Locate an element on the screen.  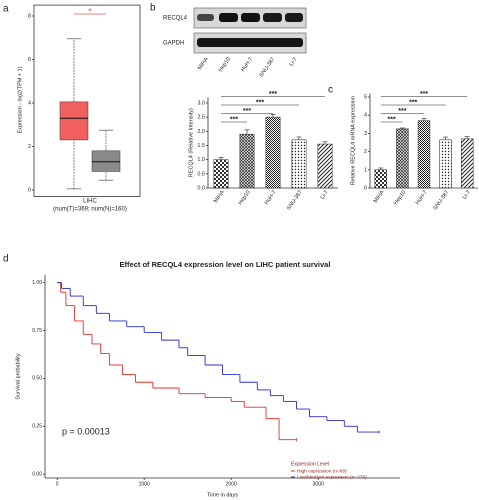
y-tick-label: 2.0 is located at coordinates (201, 132).